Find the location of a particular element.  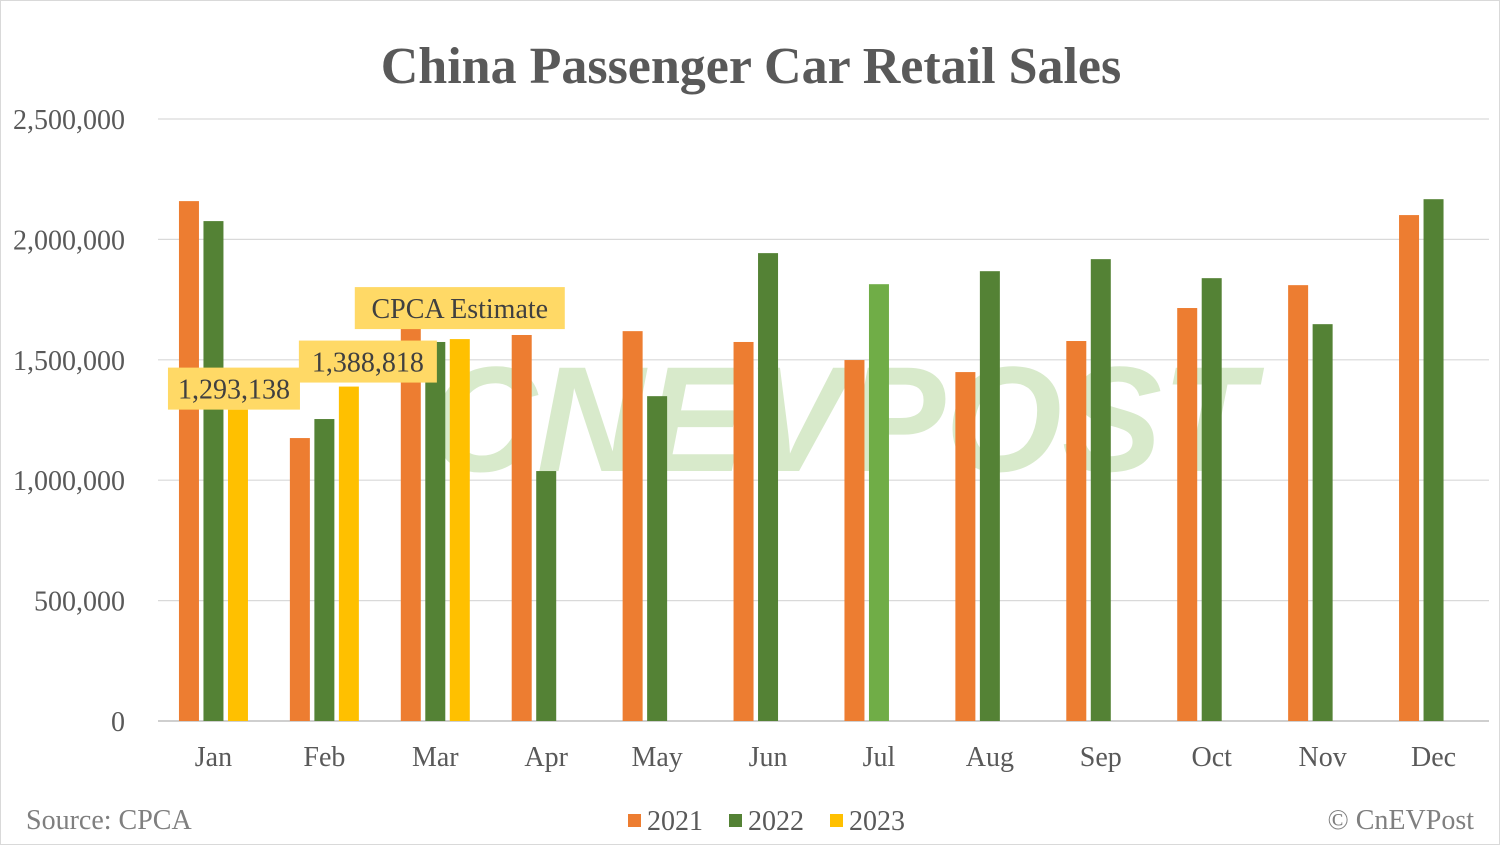

x-tick-label: May is located at coordinates (656, 757).